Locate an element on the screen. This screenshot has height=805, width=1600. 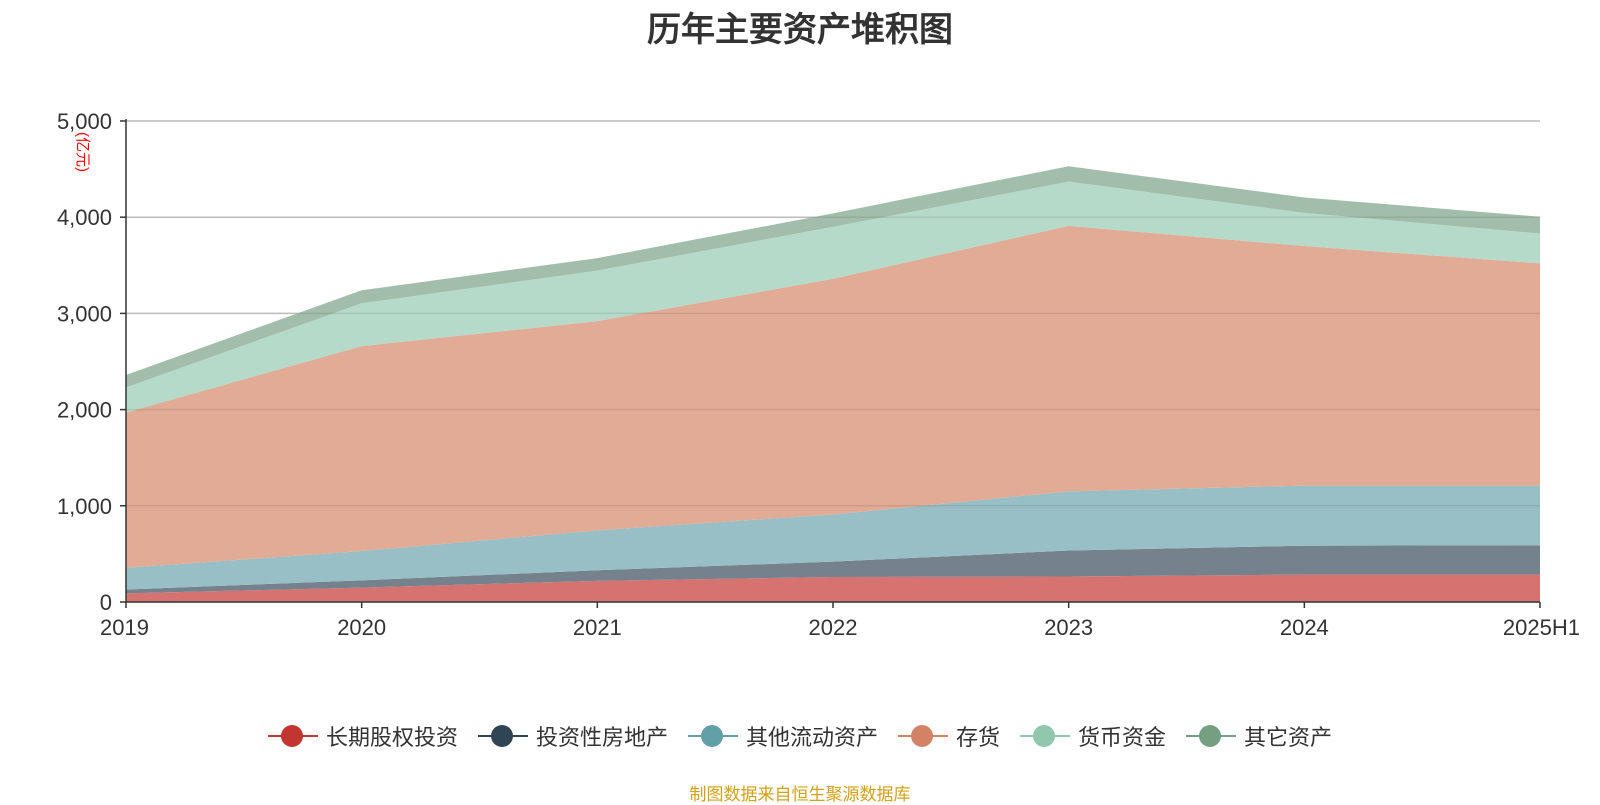
legend-label: 投资性房地产 is located at coordinates (601, 737).